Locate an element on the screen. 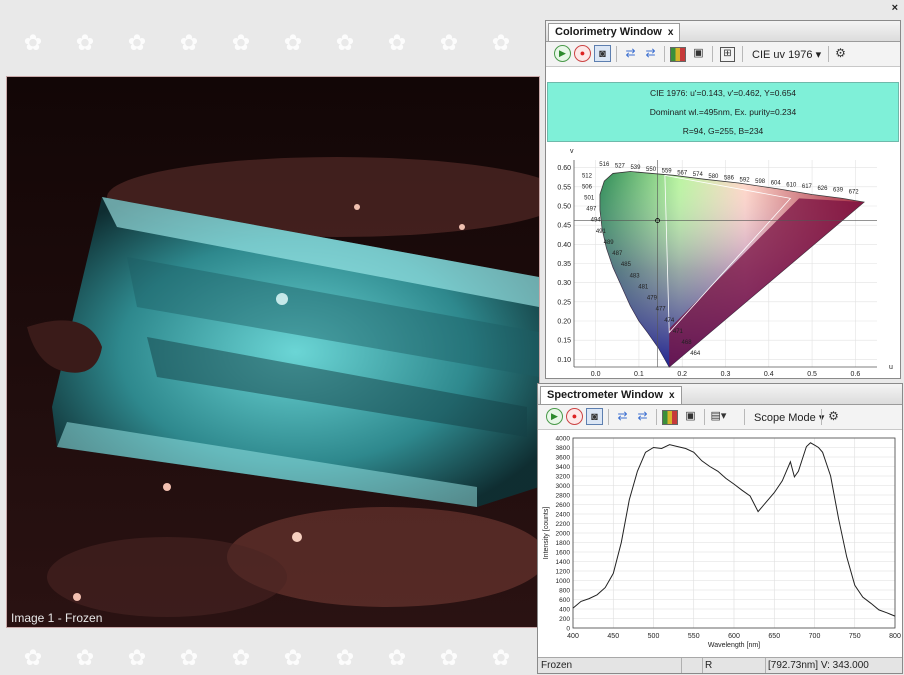 Image resolution: width=904 pixels, height=675 pixels. colorimetry-tabbar: Colorimetry Window x is located at coordinates (723, 31).